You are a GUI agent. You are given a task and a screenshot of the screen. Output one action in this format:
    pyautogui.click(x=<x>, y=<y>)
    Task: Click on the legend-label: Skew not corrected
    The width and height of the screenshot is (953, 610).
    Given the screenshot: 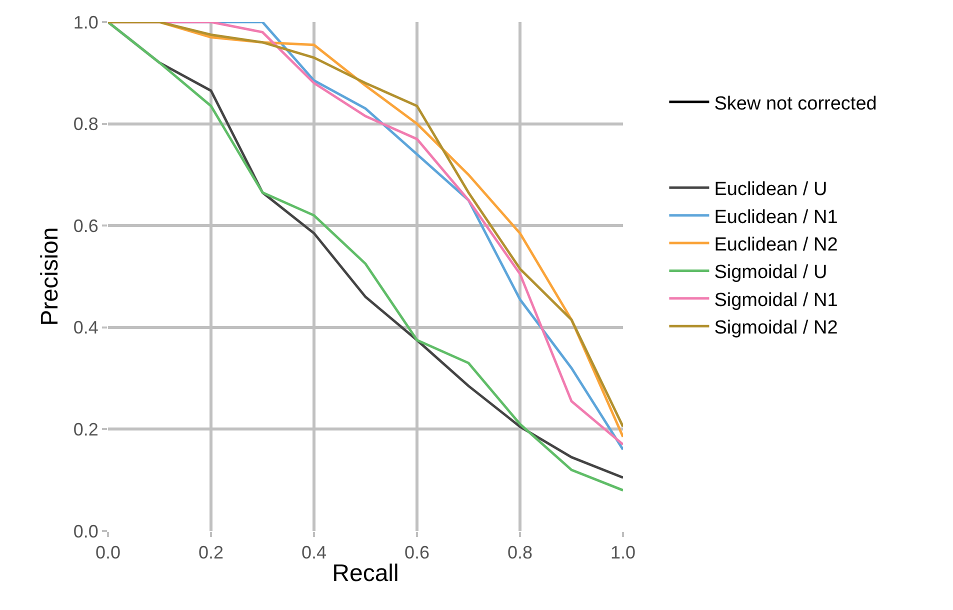 What is the action you would take?
    pyautogui.click(x=795, y=103)
    